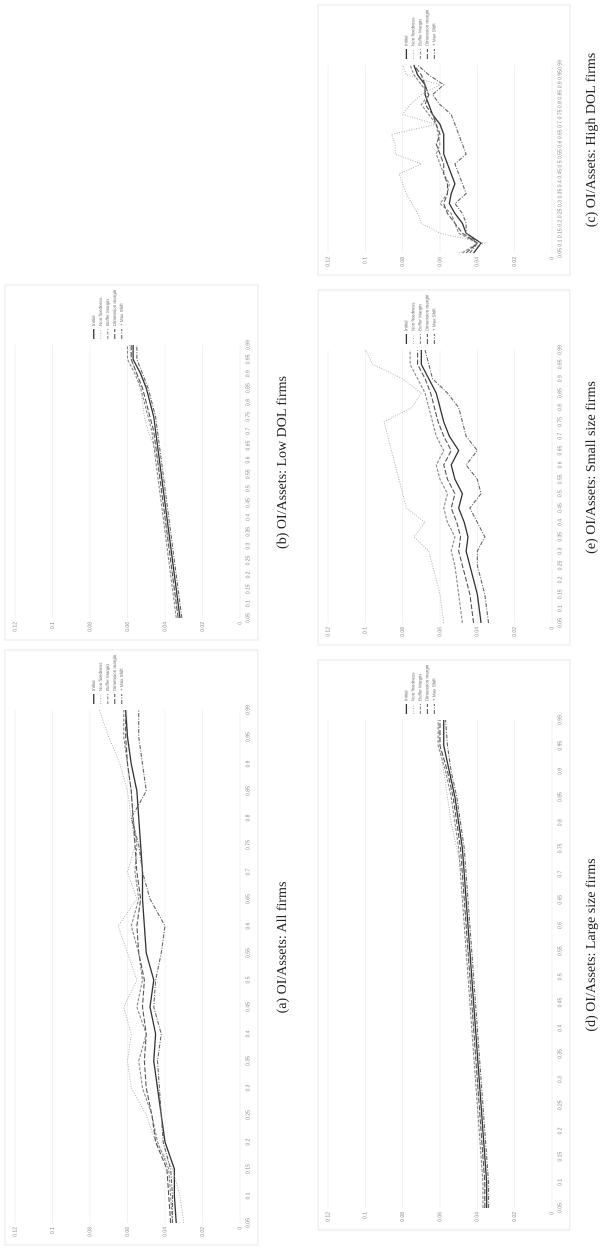 Image resolution: width=608 pixels, height=1252 pixels. I want to click on x-tick-label: 0.5, so click(560, 493).